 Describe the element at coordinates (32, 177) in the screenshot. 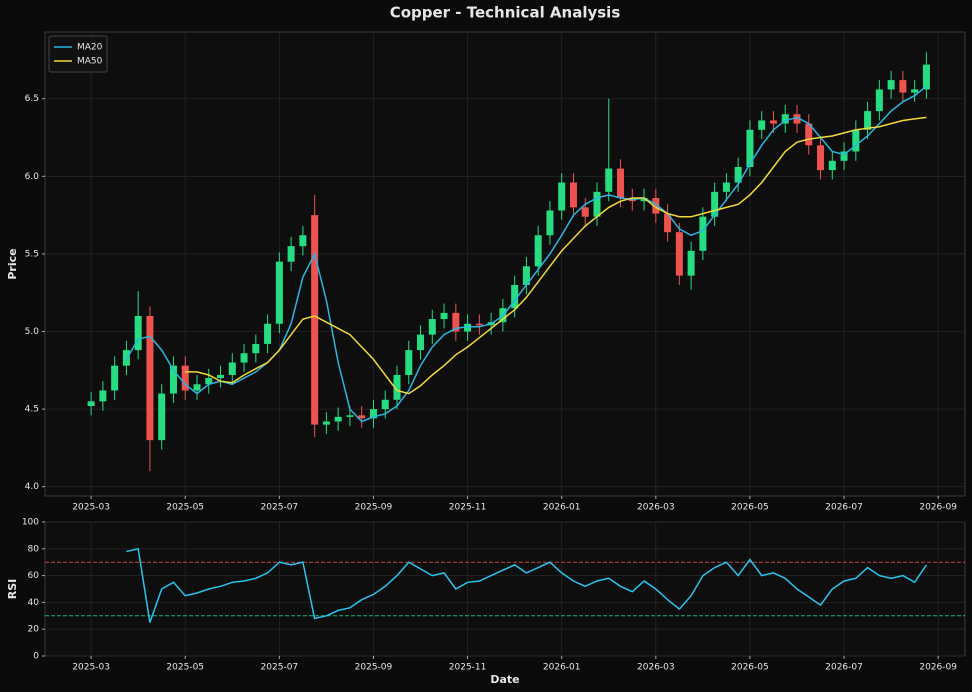

I see `y-tick-label: 6.0` at that location.